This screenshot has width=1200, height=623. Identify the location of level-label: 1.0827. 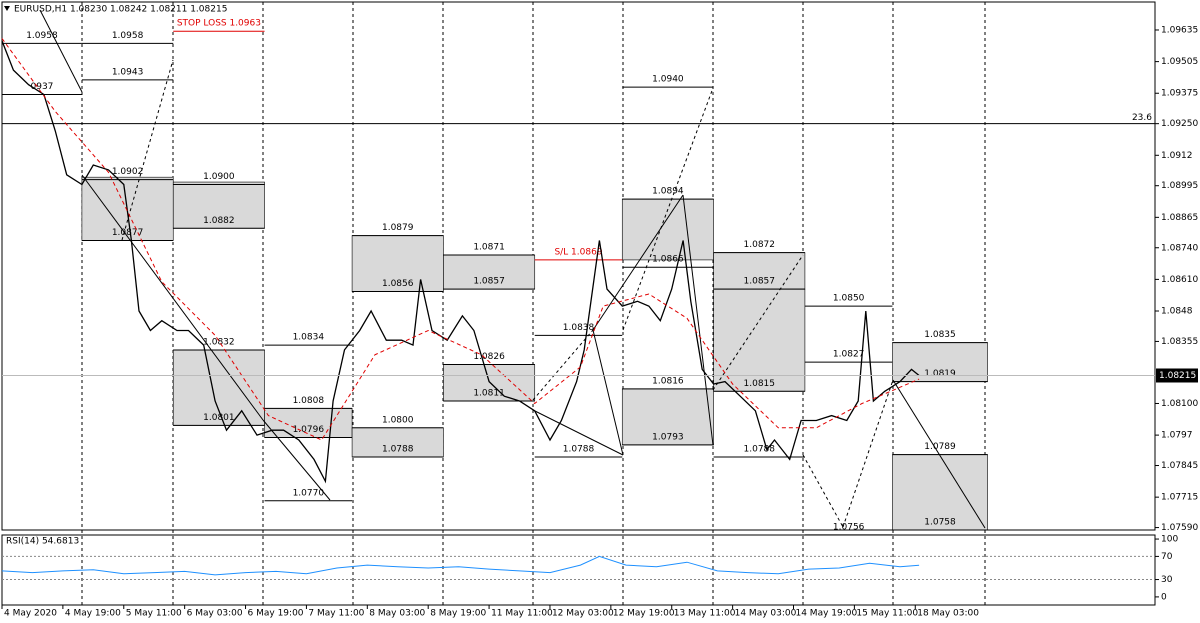
(849, 355).